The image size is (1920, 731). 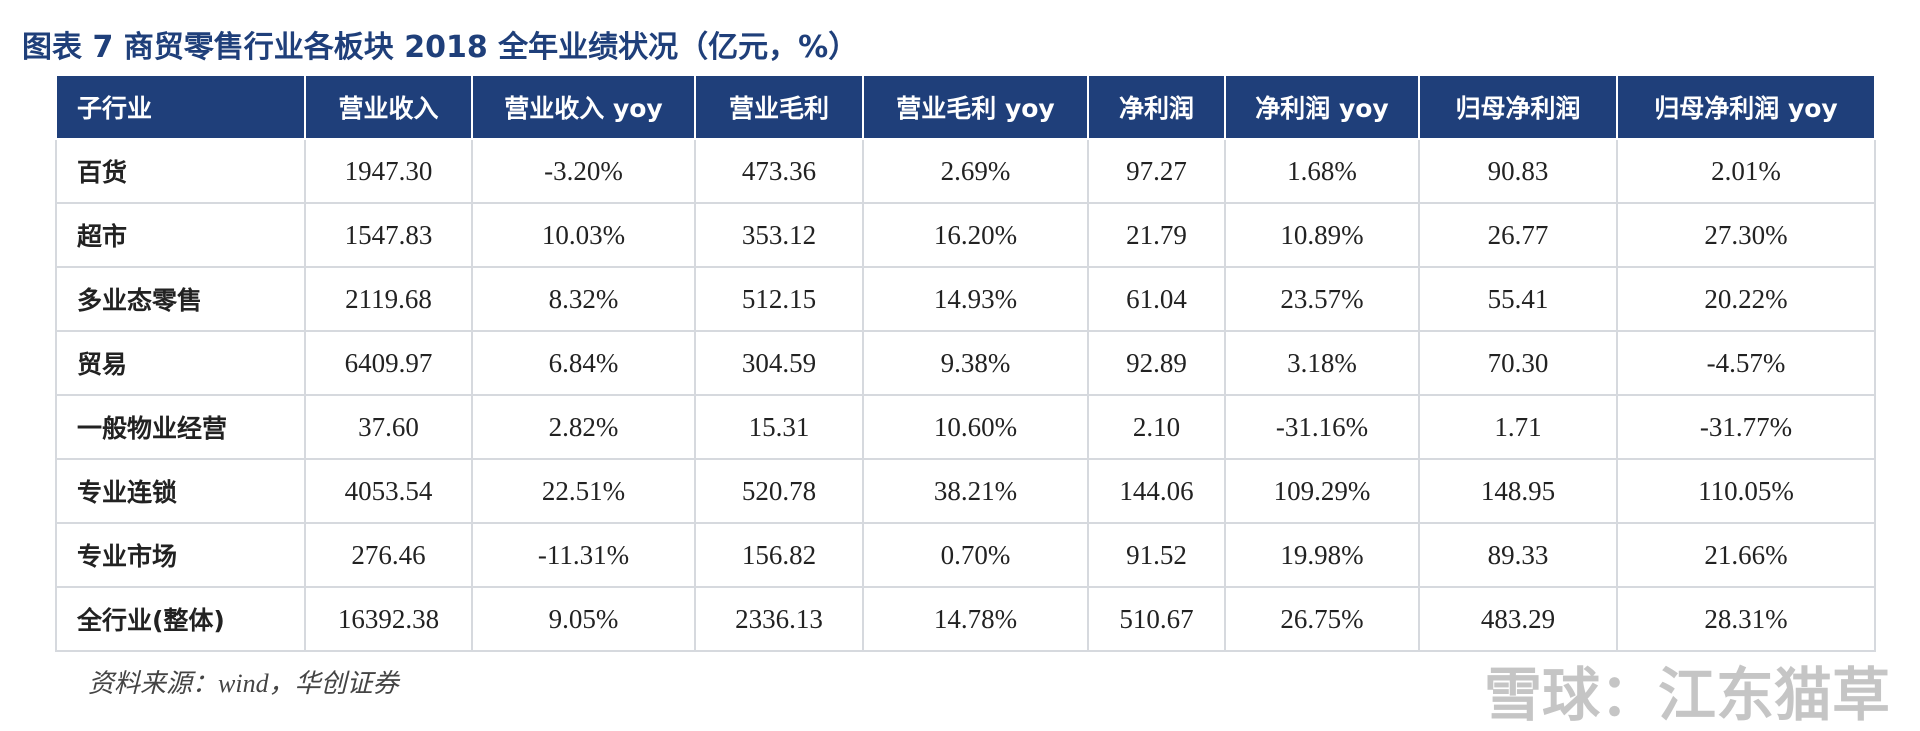 I want to click on table-cell: 16392.38, so click(x=388, y=619).